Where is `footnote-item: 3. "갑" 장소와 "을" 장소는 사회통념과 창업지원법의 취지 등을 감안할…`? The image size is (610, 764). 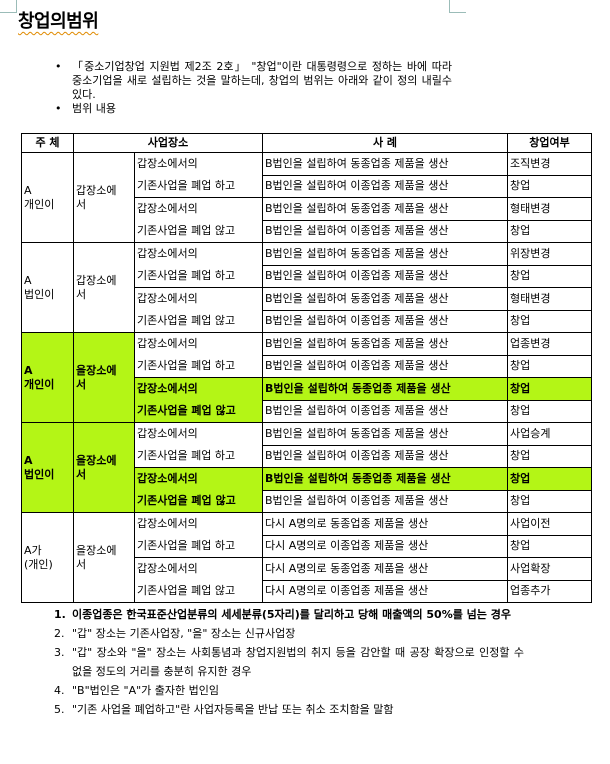 footnote-item: 3. "갑" 장소와 "을" 장소는 사회통념과 창업지원법의 취지 등을 감안할… is located at coordinates (289, 662).